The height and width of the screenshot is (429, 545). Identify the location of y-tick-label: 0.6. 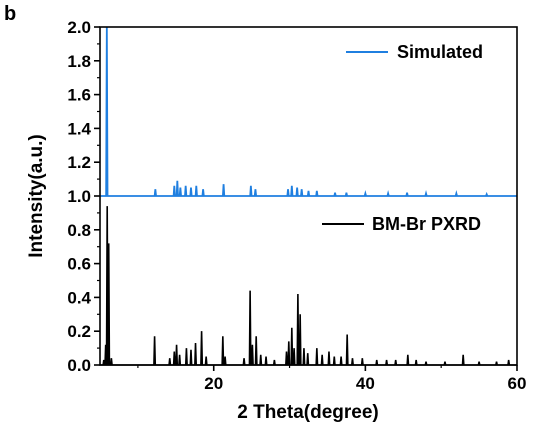
(79, 264).